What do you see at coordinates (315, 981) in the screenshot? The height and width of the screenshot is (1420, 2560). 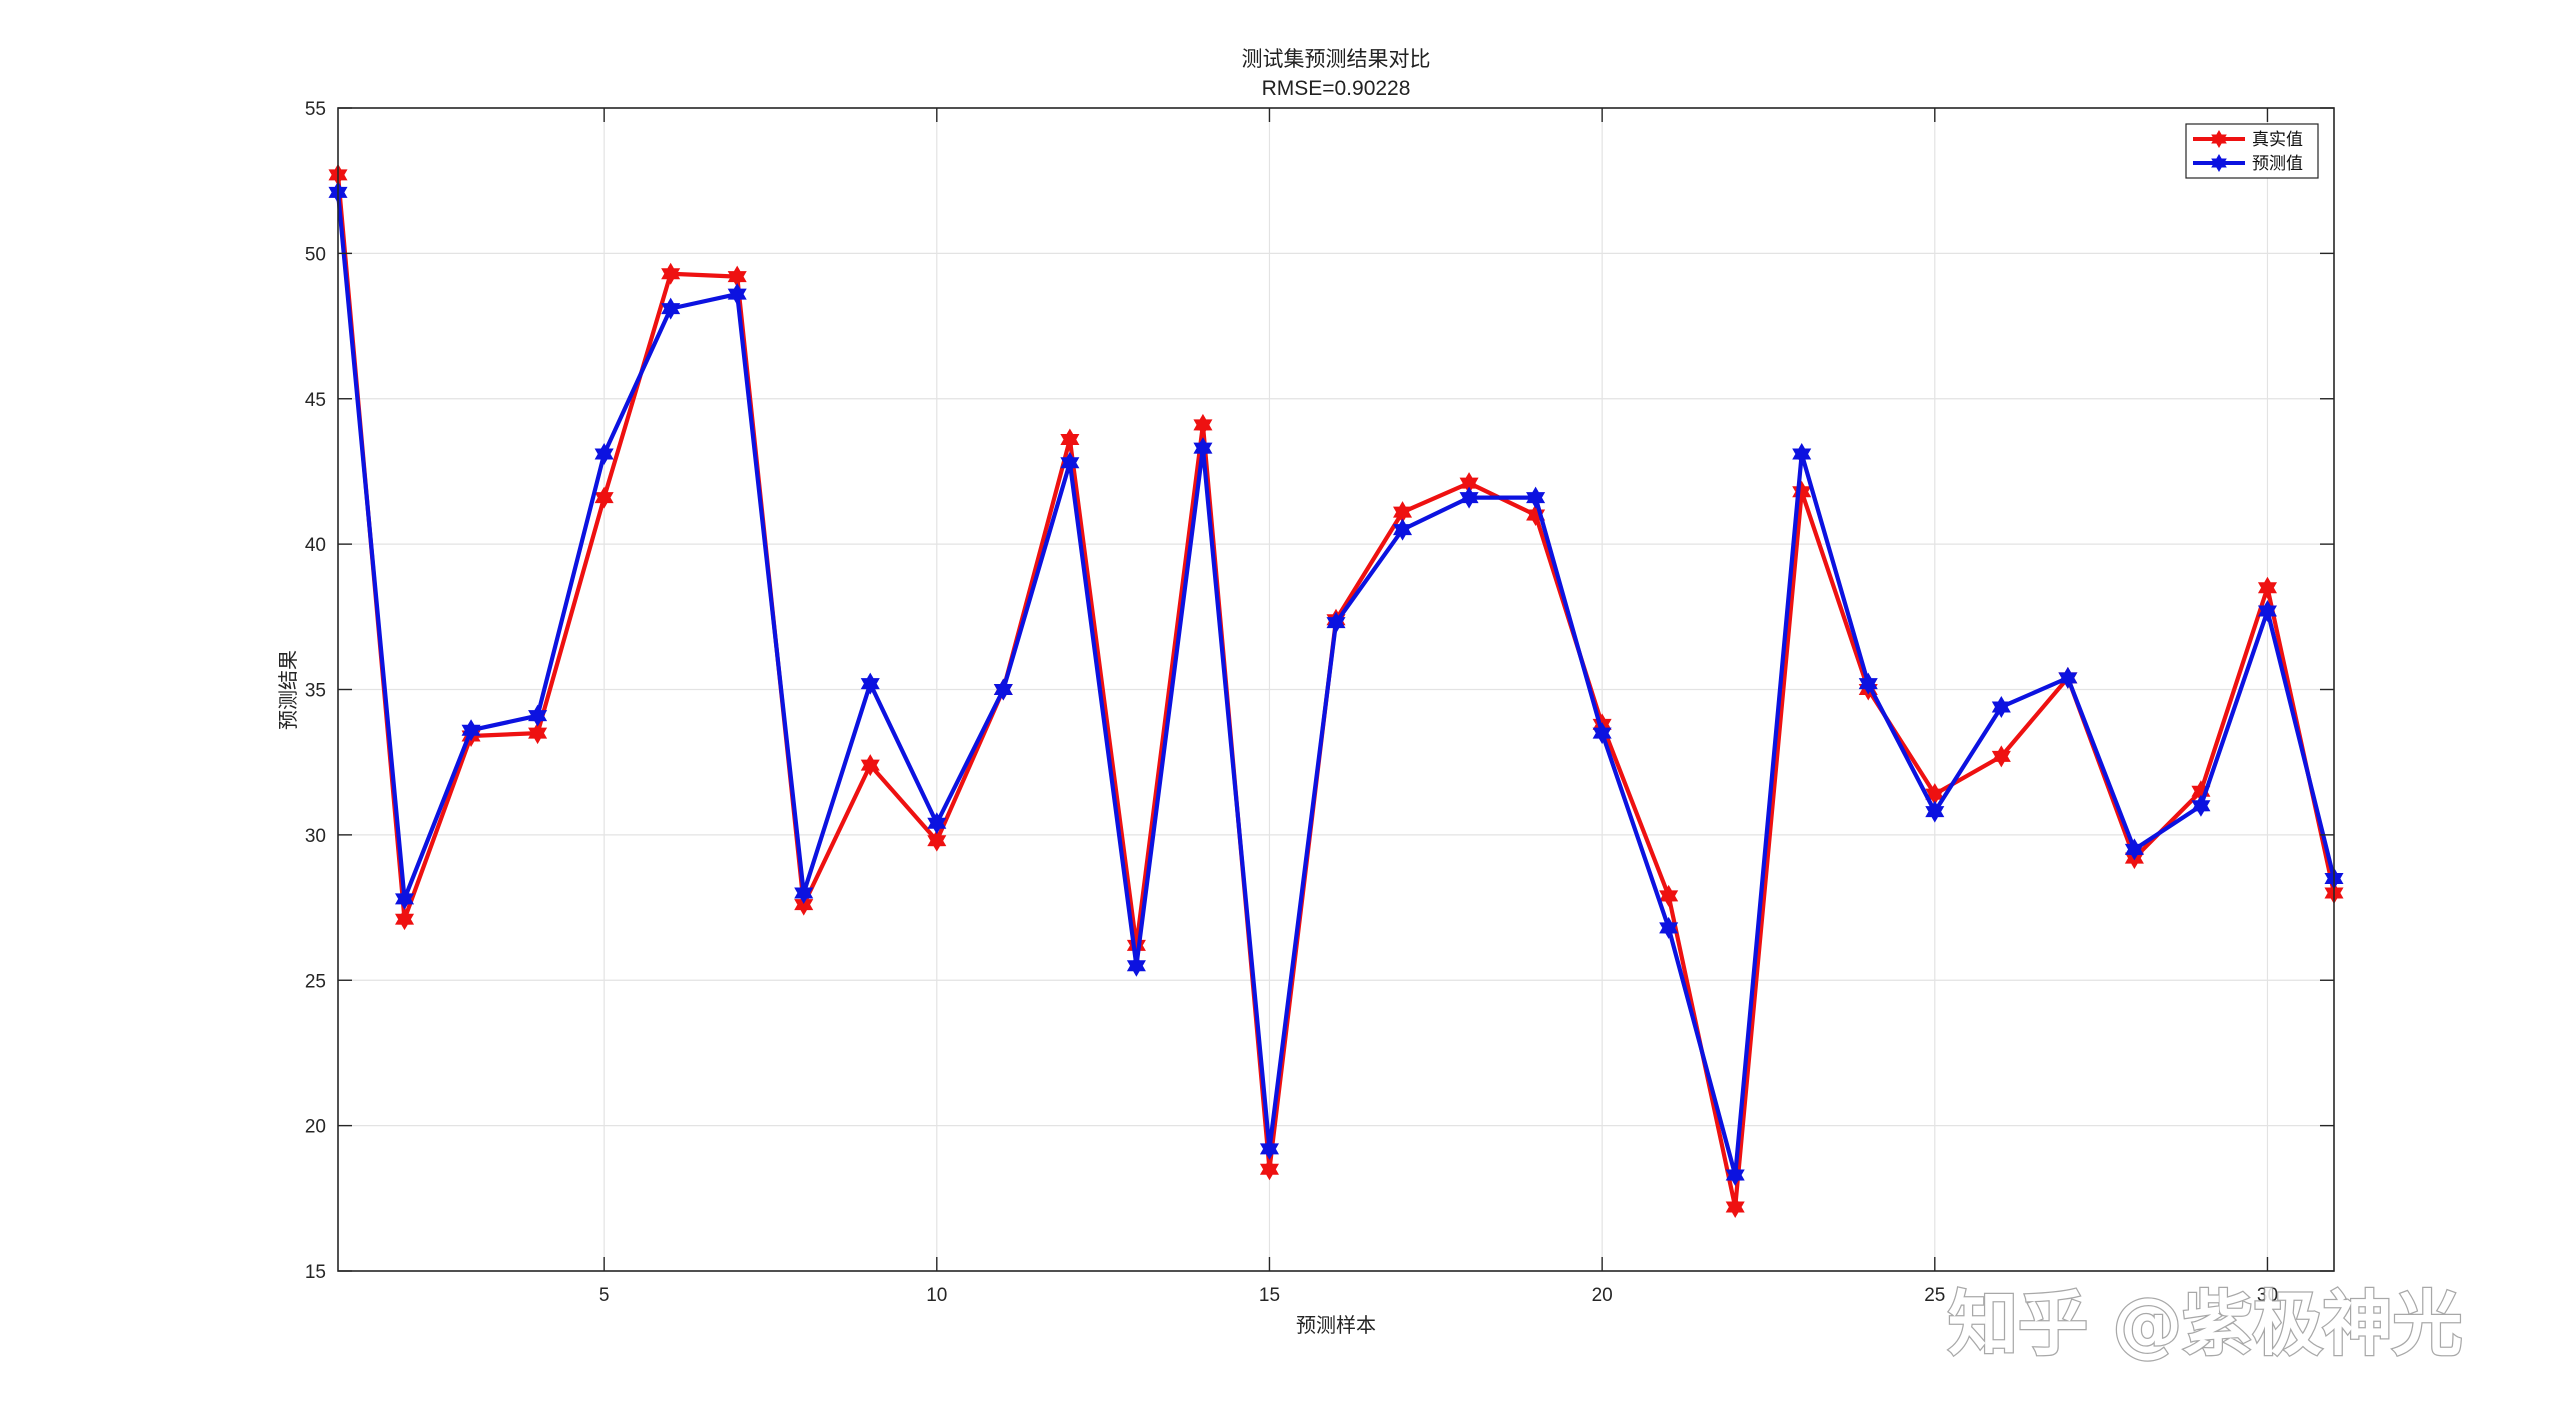 I see `y-tick-label: 25` at bounding box center [315, 981].